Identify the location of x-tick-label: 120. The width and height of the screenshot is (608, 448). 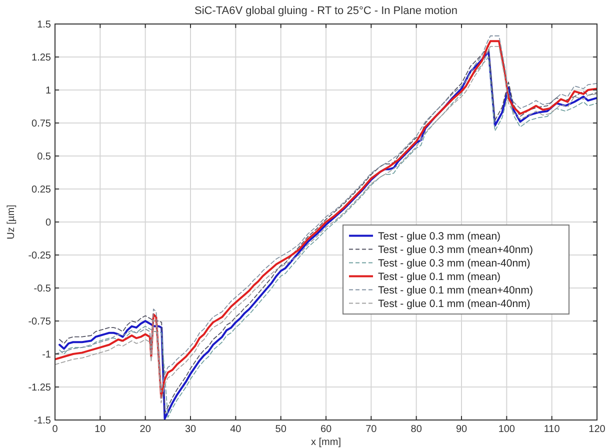
(597, 429).